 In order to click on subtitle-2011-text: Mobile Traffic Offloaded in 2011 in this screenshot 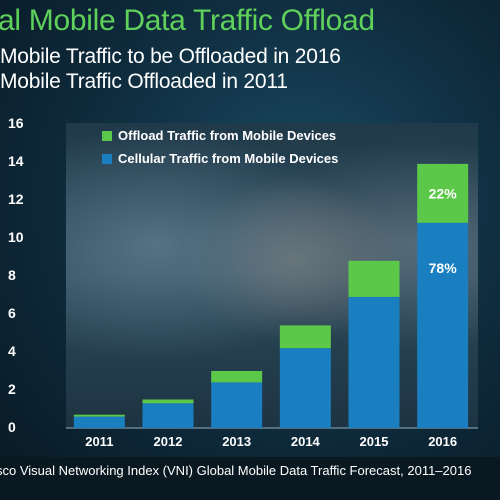, I will do `click(144, 81)`.